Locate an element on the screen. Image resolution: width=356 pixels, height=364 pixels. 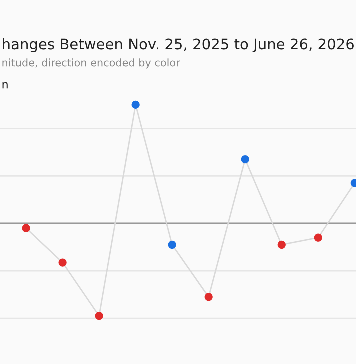
chart-title: hanges Between Nov. 25, 2025 to June 26, 2026 is located at coordinates (178, 45).